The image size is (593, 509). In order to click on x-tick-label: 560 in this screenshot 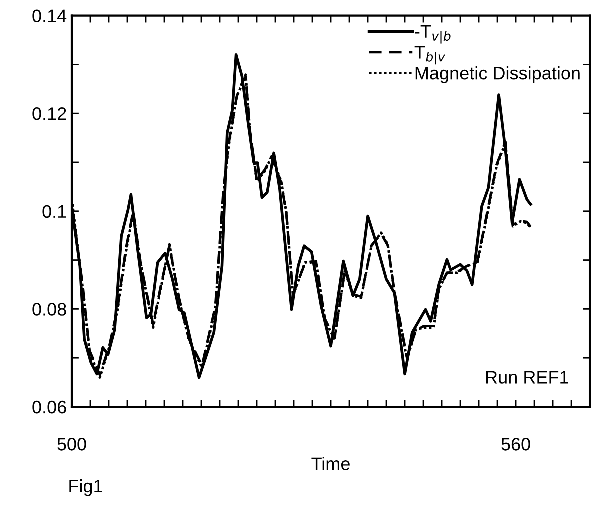, I will do `click(516, 444)`.